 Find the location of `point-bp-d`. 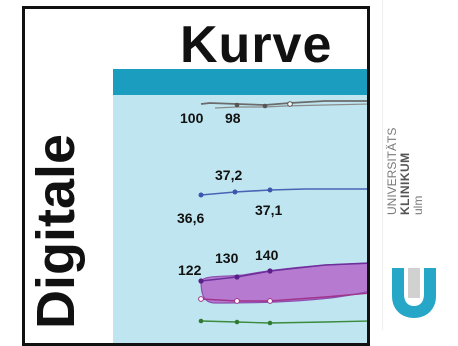

point-bp-d is located at coordinates (201, 299).